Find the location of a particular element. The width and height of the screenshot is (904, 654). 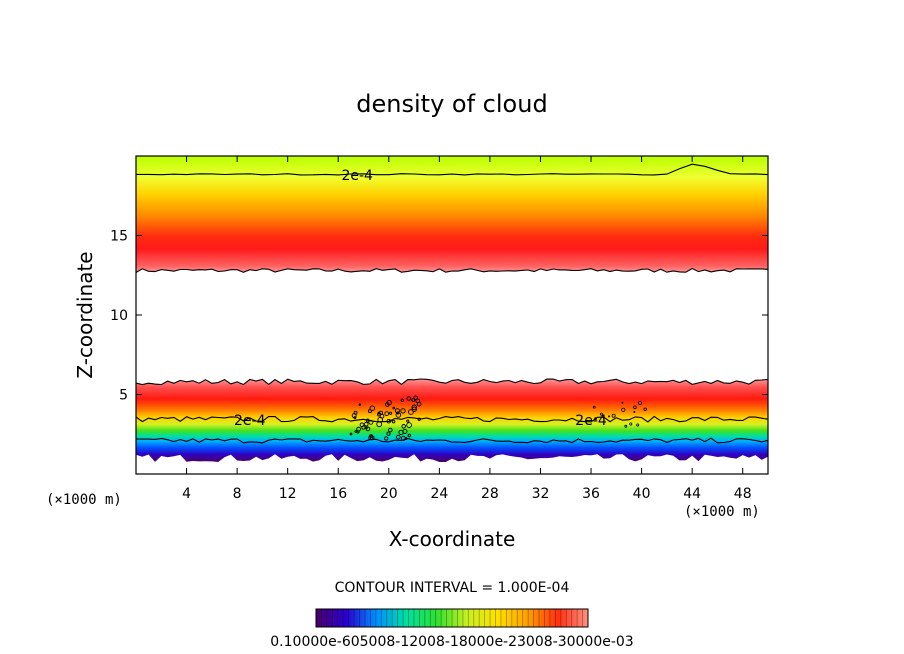

x-tick-label: 12 is located at coordinates (288, 494).